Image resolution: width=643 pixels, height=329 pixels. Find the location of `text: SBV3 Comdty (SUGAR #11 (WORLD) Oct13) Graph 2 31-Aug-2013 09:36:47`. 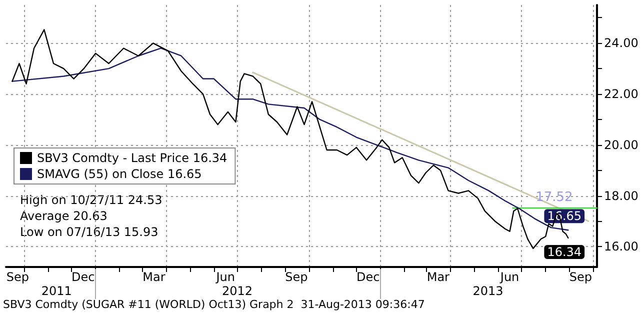

text: SBV3 Comdty (SUGAR #11 (WORLD) Oct13) Graph 2 31-Aug-2013 09:36:47 is located at coordinates (214, 304).